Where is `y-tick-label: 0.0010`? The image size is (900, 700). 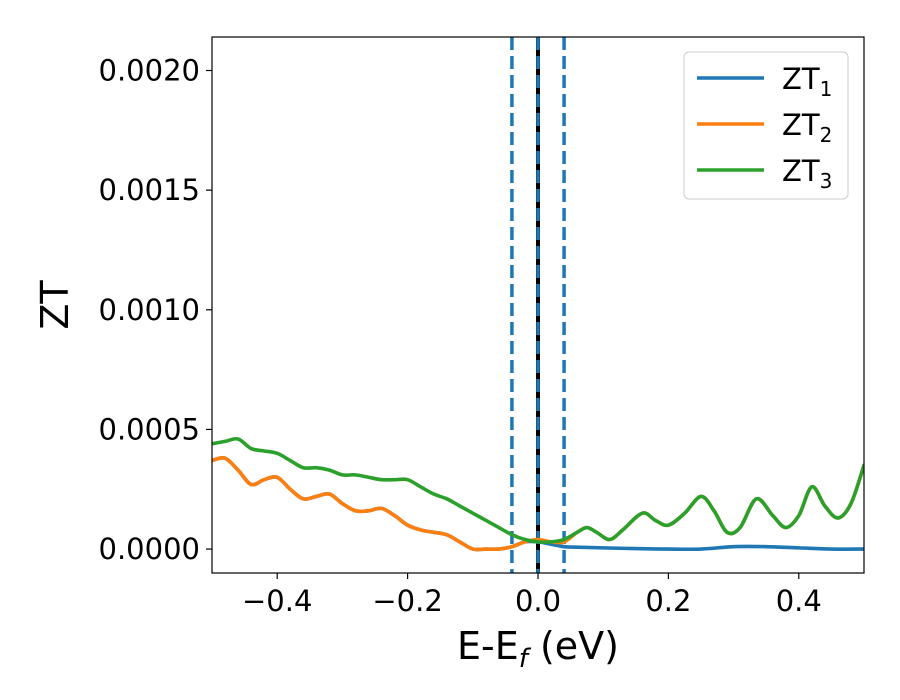
y-tick-label: 0.0010 is located at coordinates (149, 310).